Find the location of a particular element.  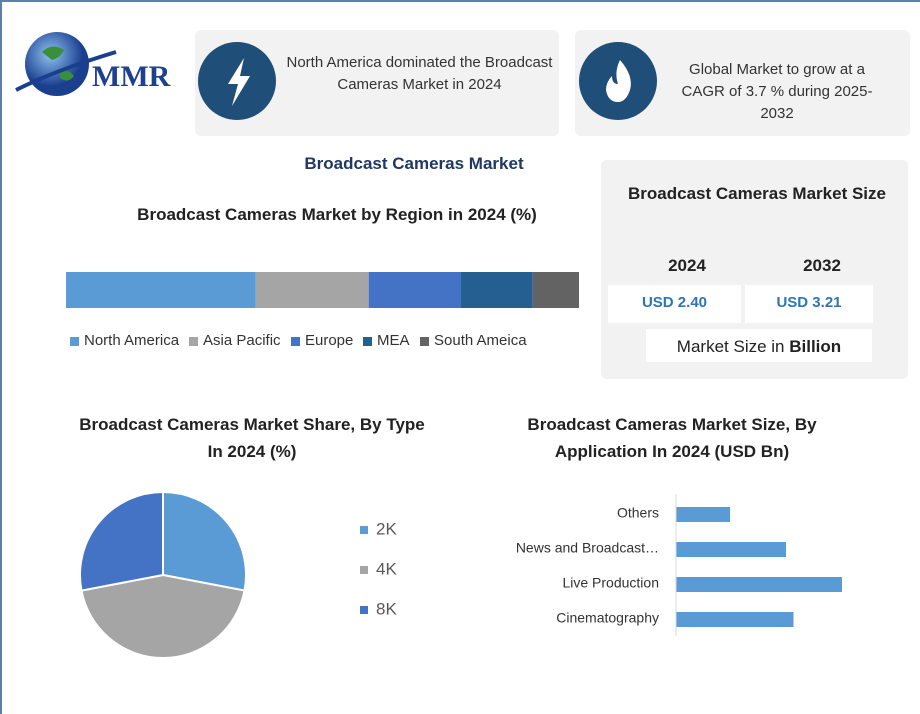

category-label: Cinematography is located at coordinates (607, 618).